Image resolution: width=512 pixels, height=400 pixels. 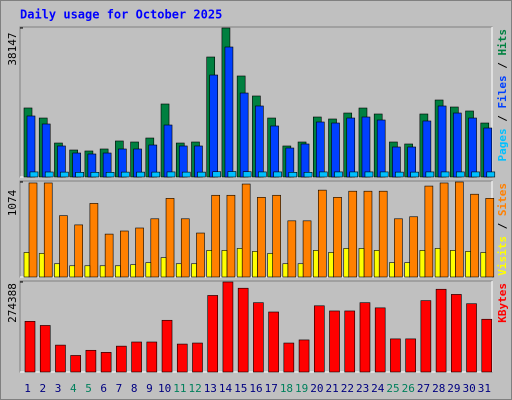 I want to click on x-tick-label: 22, so click(x=347, y=388).